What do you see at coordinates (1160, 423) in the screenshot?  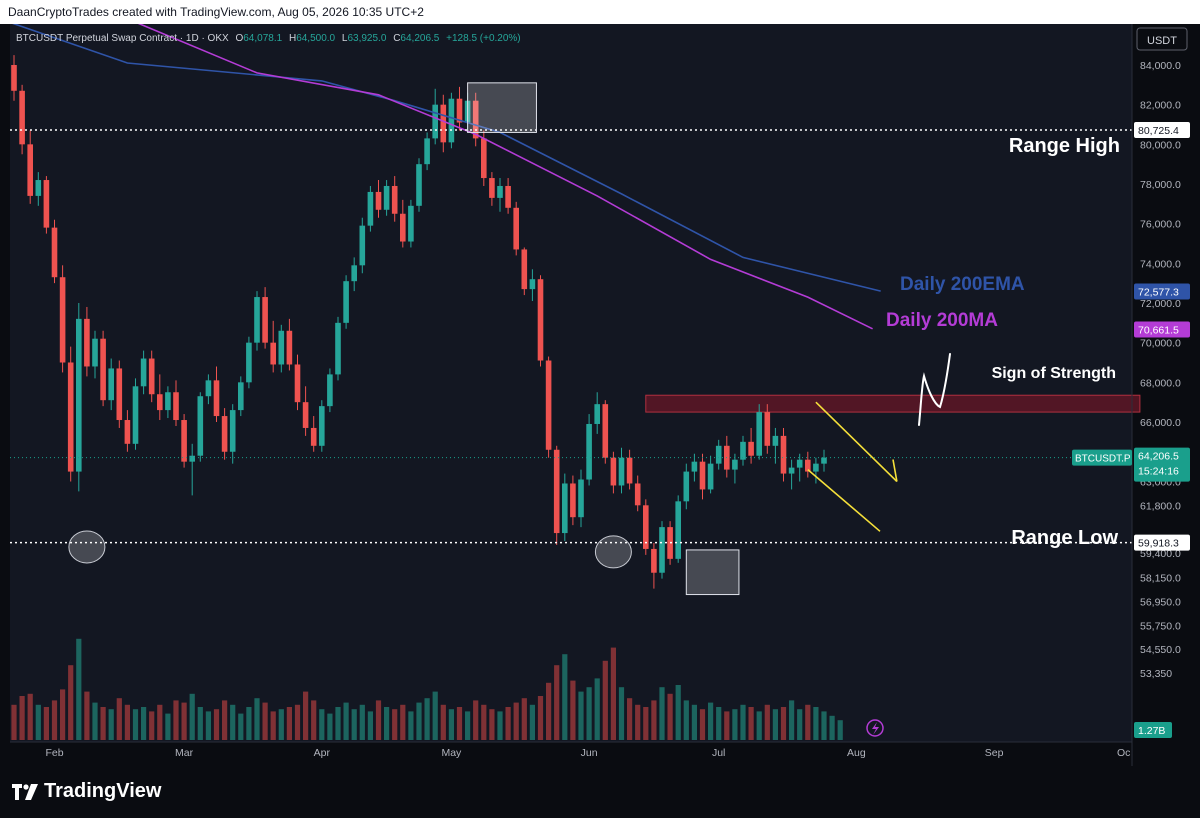 I see `price-tick-label: 66,000.0` at bounding box center [1160, 423].